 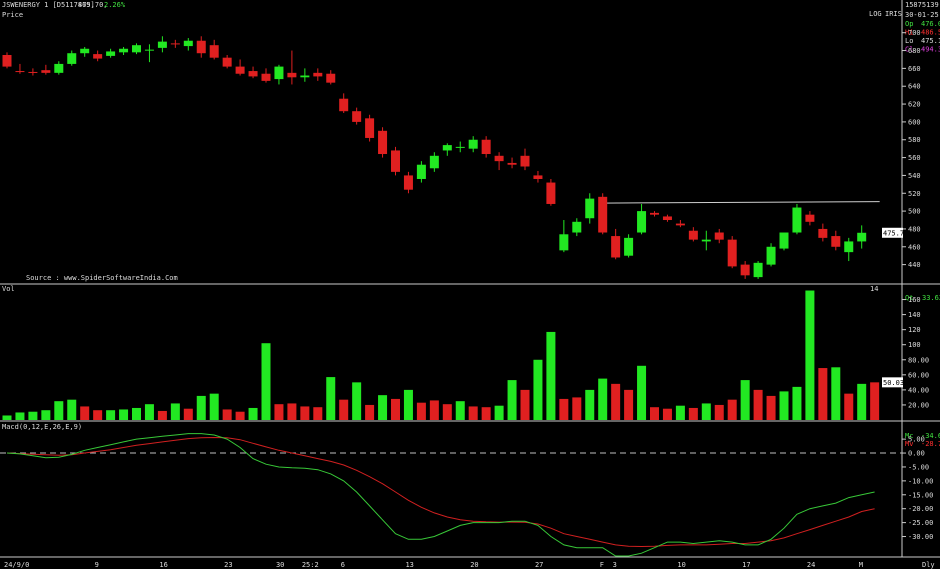 What do you see at coordinates (228, 565) in the screenshot?
I see `time-axis-label: 23` at bounding box center [228, 565].